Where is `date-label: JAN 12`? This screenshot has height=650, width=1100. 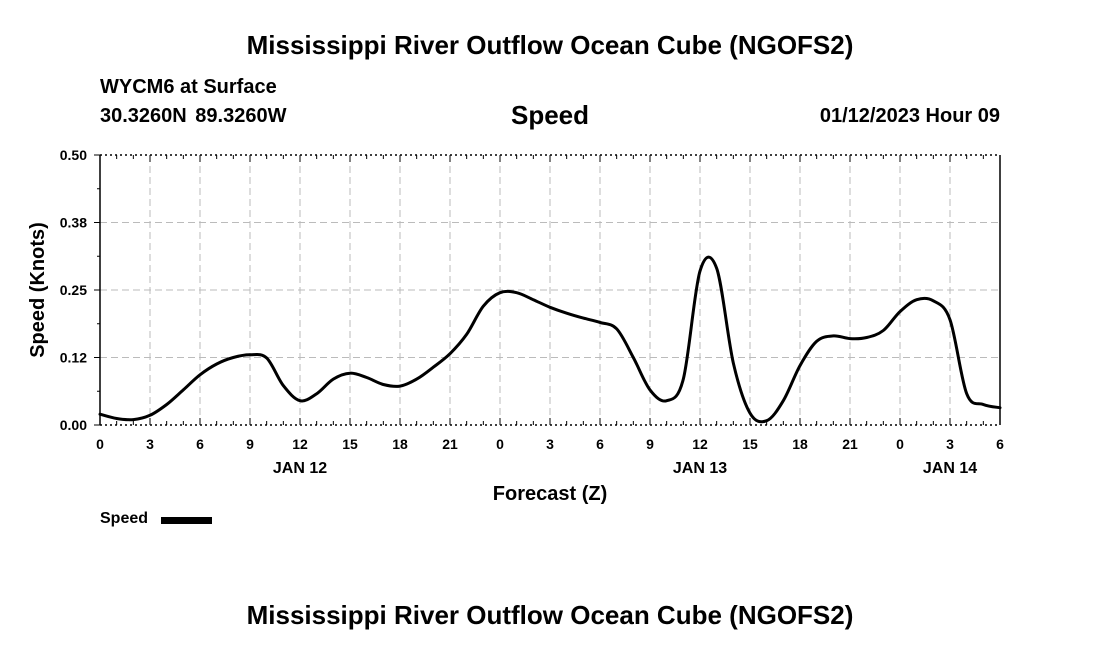
date-label: JAN 12 is located at coordinates (300, 468).